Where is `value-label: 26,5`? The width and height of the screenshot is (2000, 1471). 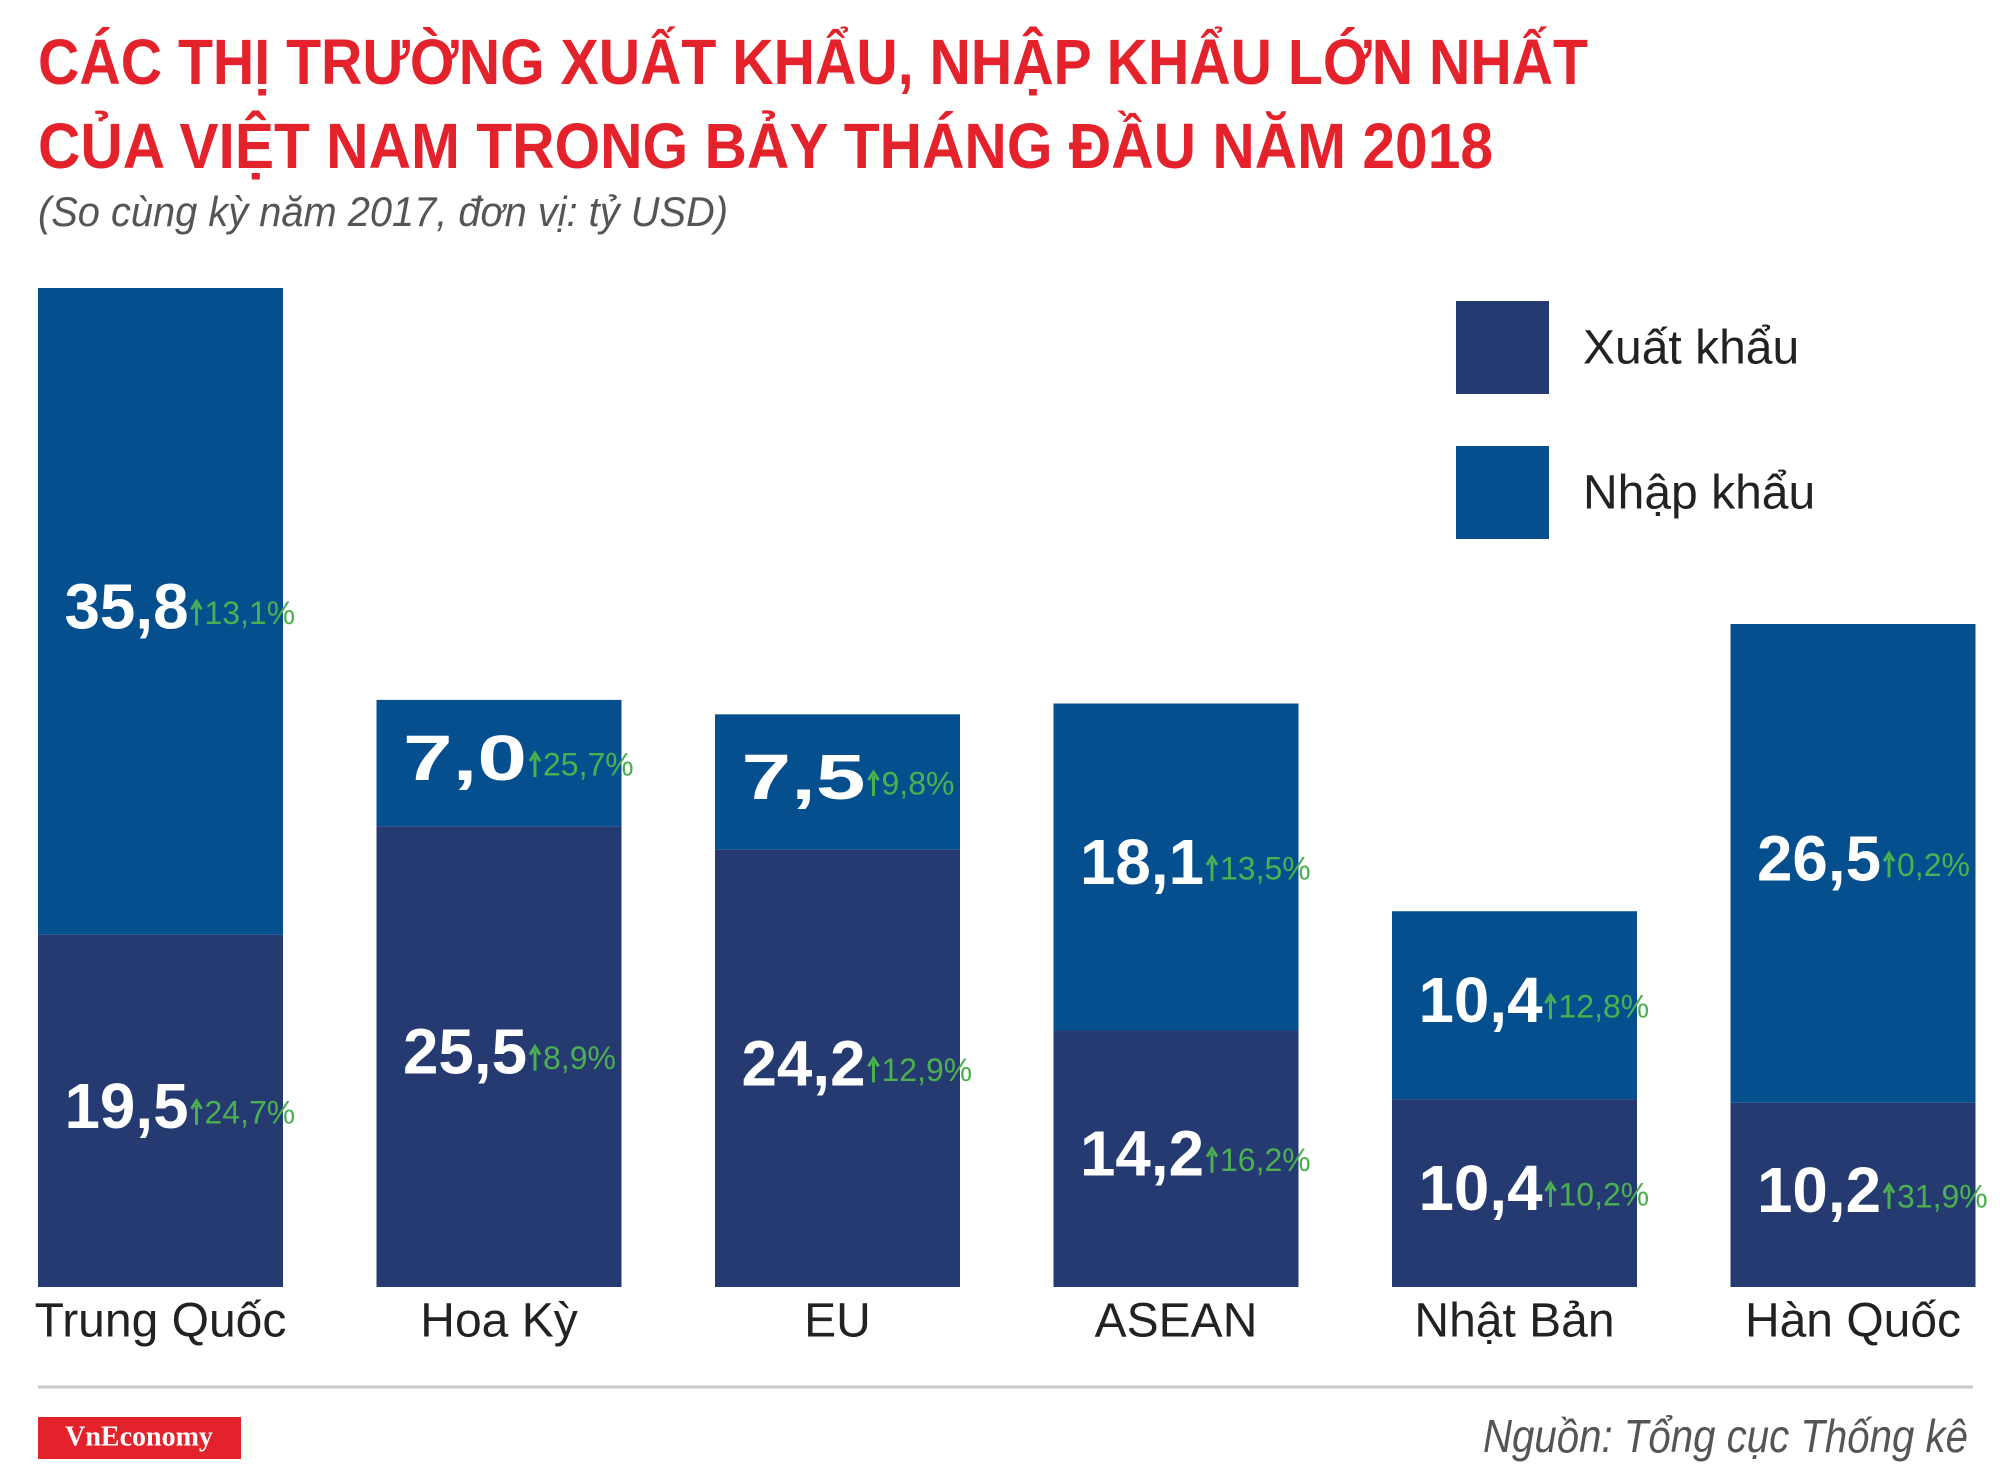 value-label: 26,5 is located at coordinates (1819, 858).